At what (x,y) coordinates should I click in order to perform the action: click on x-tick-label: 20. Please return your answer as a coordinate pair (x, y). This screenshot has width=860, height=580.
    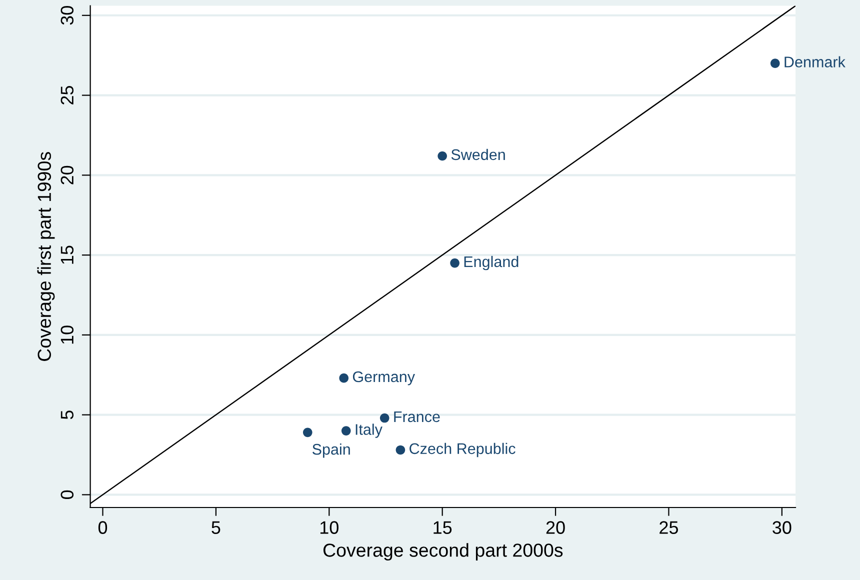
    Looking at the image, I should click on (555, 527).